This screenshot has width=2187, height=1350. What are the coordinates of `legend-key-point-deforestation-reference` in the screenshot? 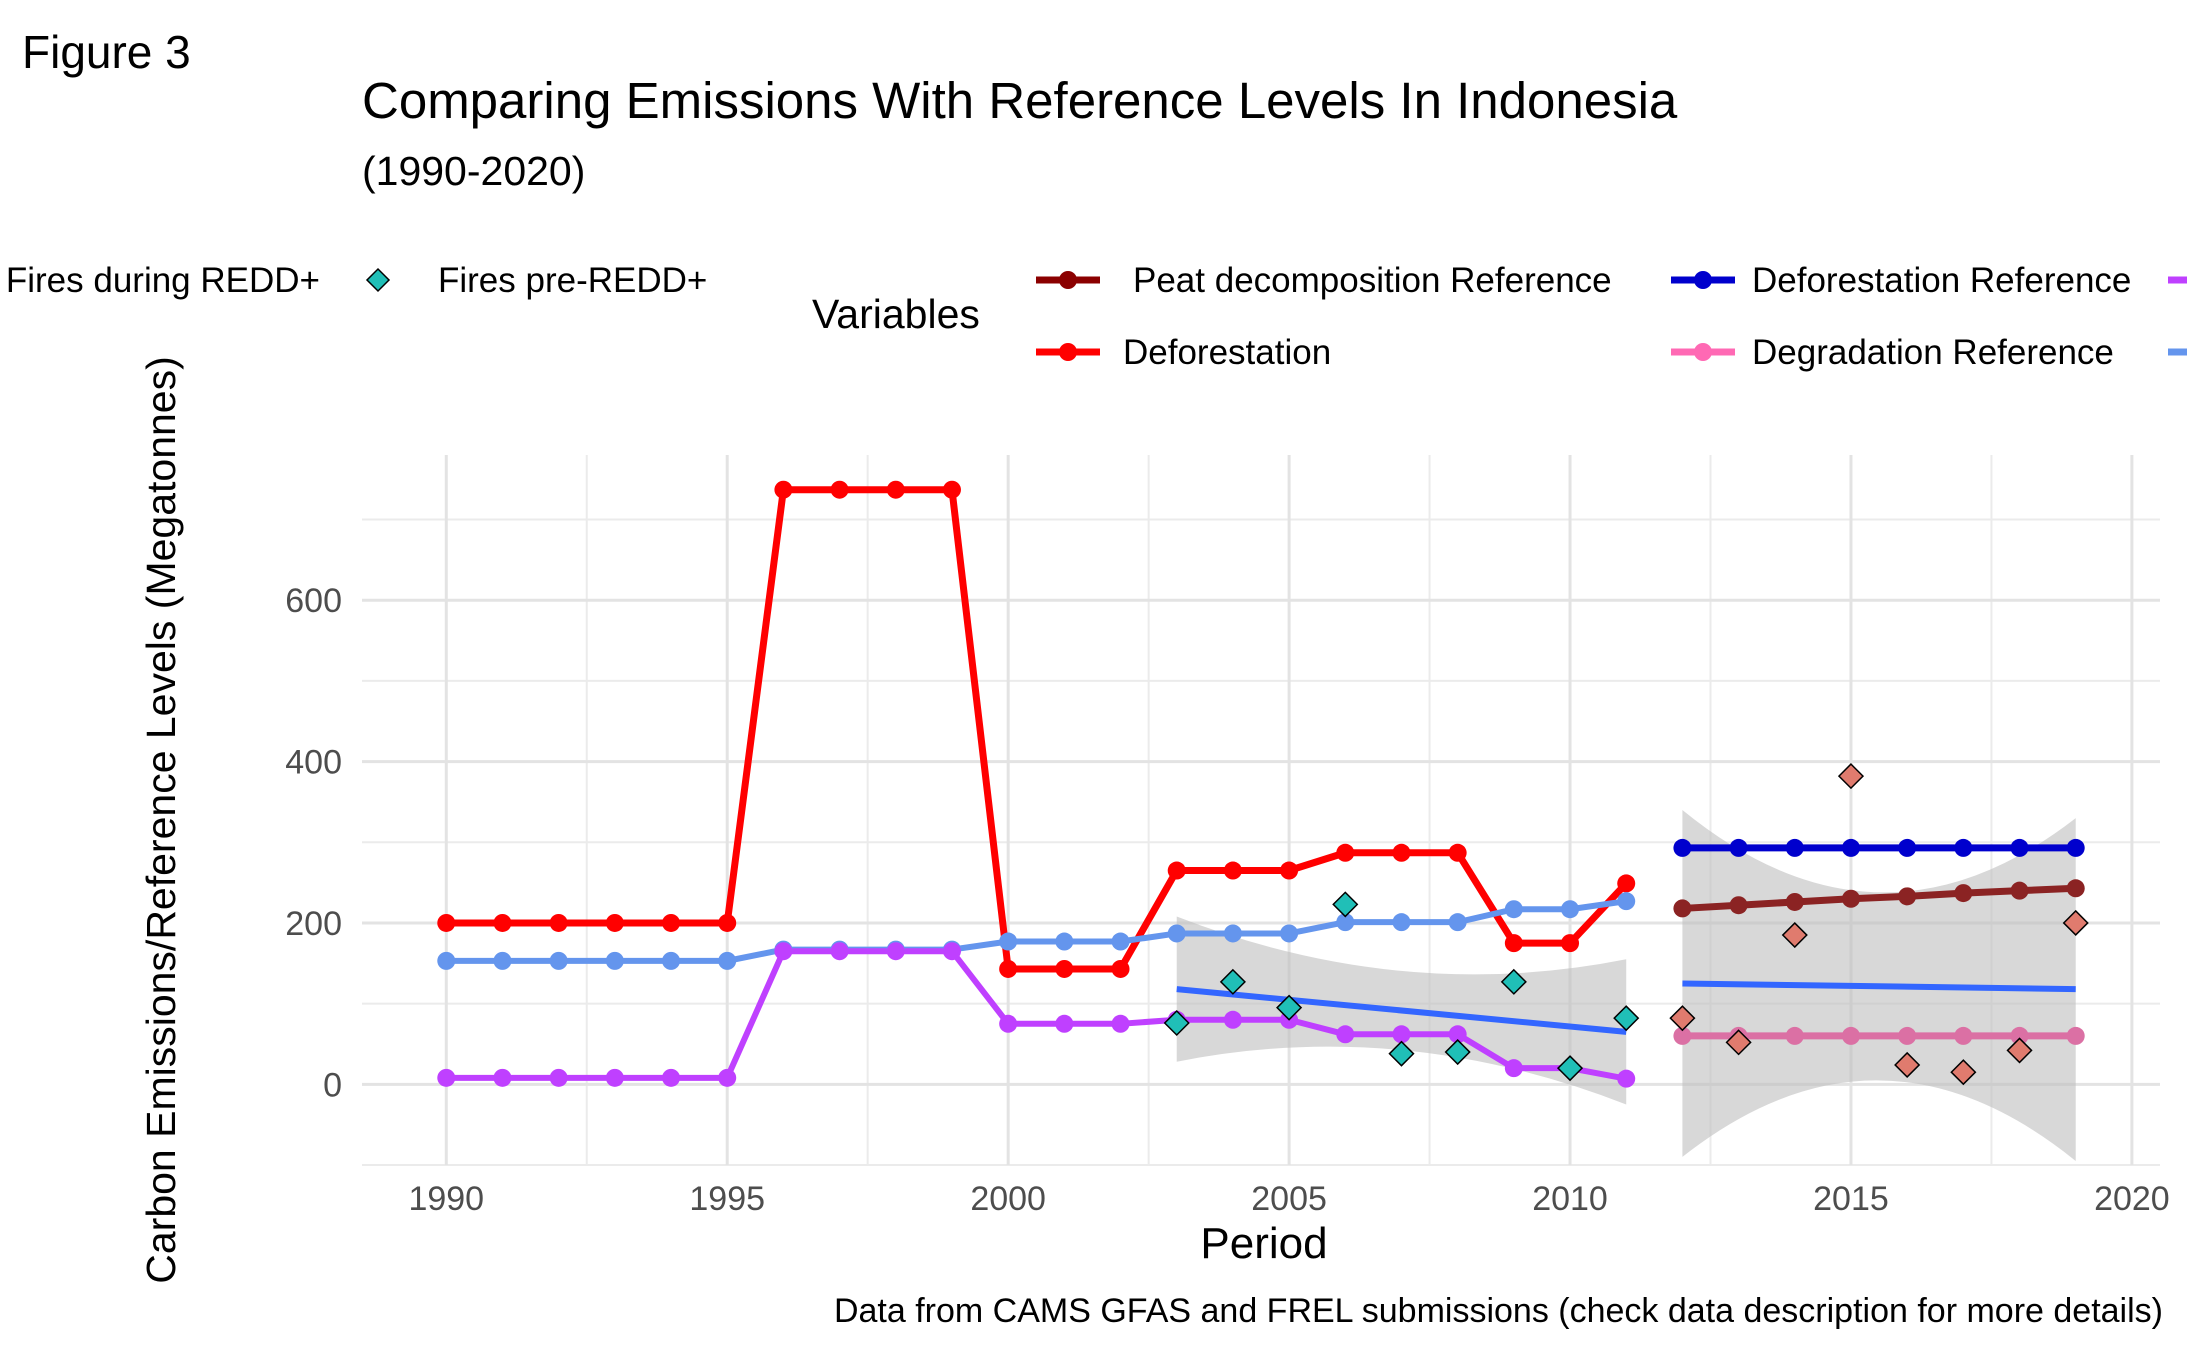 It's located at (1703, 280).